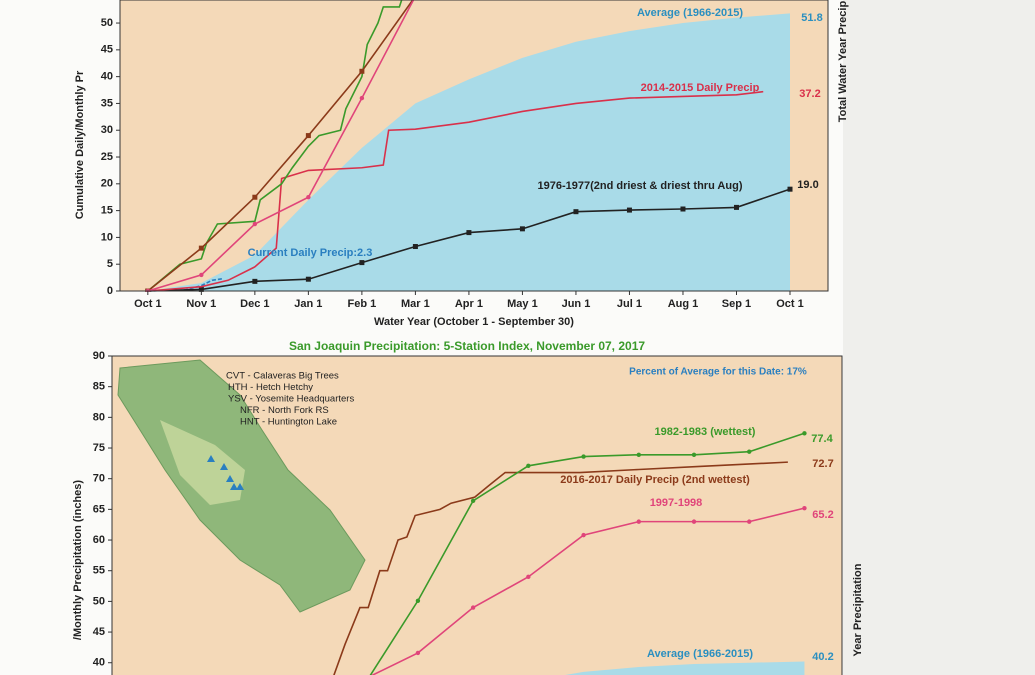 The height and width of the screenshot is (675, 1035). What do you see at coordinates (362, 304) in the screenshot?
I see `x-tick-label: Feb 1` at bounding box center [362, 304].